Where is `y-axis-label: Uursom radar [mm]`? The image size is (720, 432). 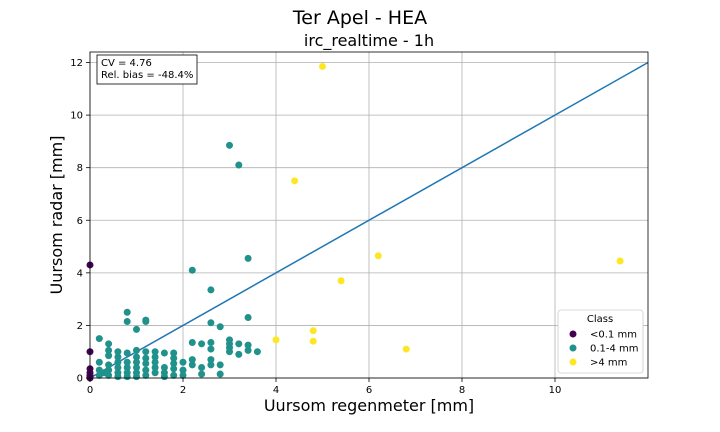 y-axis-label: Uursom radar [mm] is located at coordinates (56, 215).